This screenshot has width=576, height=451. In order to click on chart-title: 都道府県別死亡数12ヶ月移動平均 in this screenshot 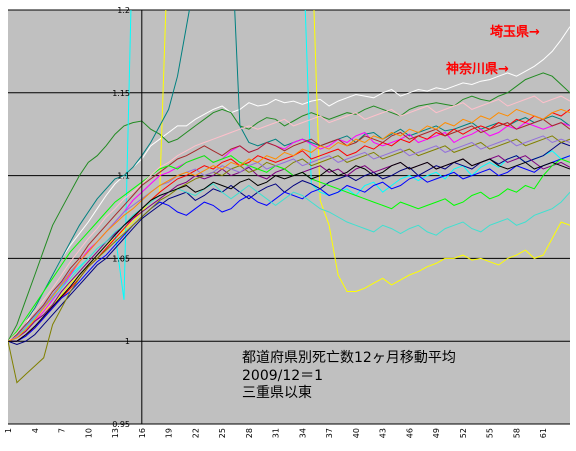, I will do `click(349, 358)`.